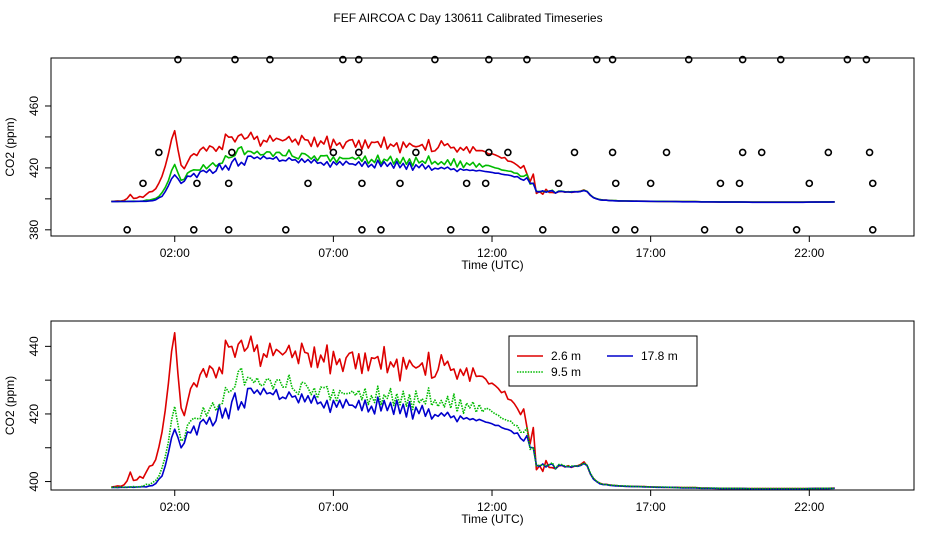  What do you see at coordinates (34, 229) in the screenshot?
I see `y-tick-label: 380` at bounding box center [34, 229].